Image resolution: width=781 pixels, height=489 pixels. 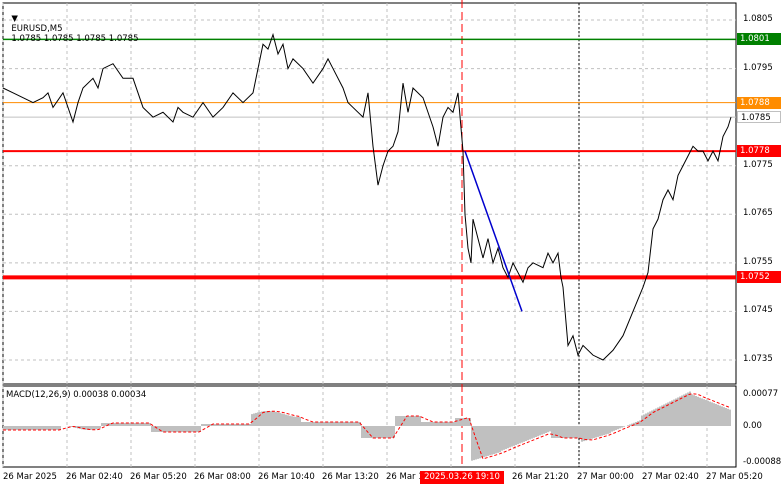 What do you see at coordinates (758, 164) in the screenshot?
I see `price-axis-label: 1.0775` at bounding box center [758, 164].